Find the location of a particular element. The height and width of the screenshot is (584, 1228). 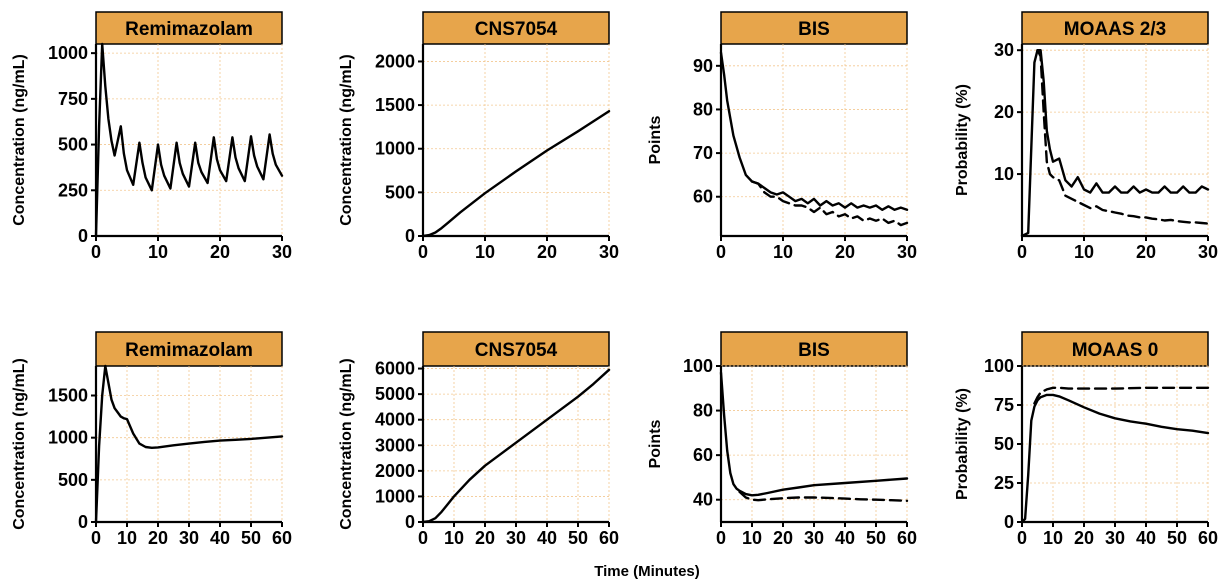

panel-5-strip is located at coordinates (189, 349).